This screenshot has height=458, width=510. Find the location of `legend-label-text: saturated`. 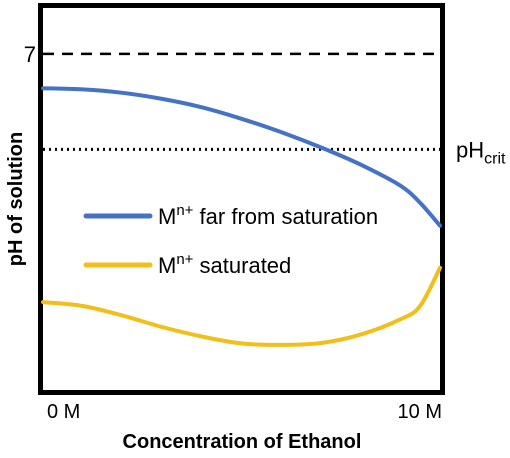

legend-label-text: saturated is located at coordinates (242, 265).